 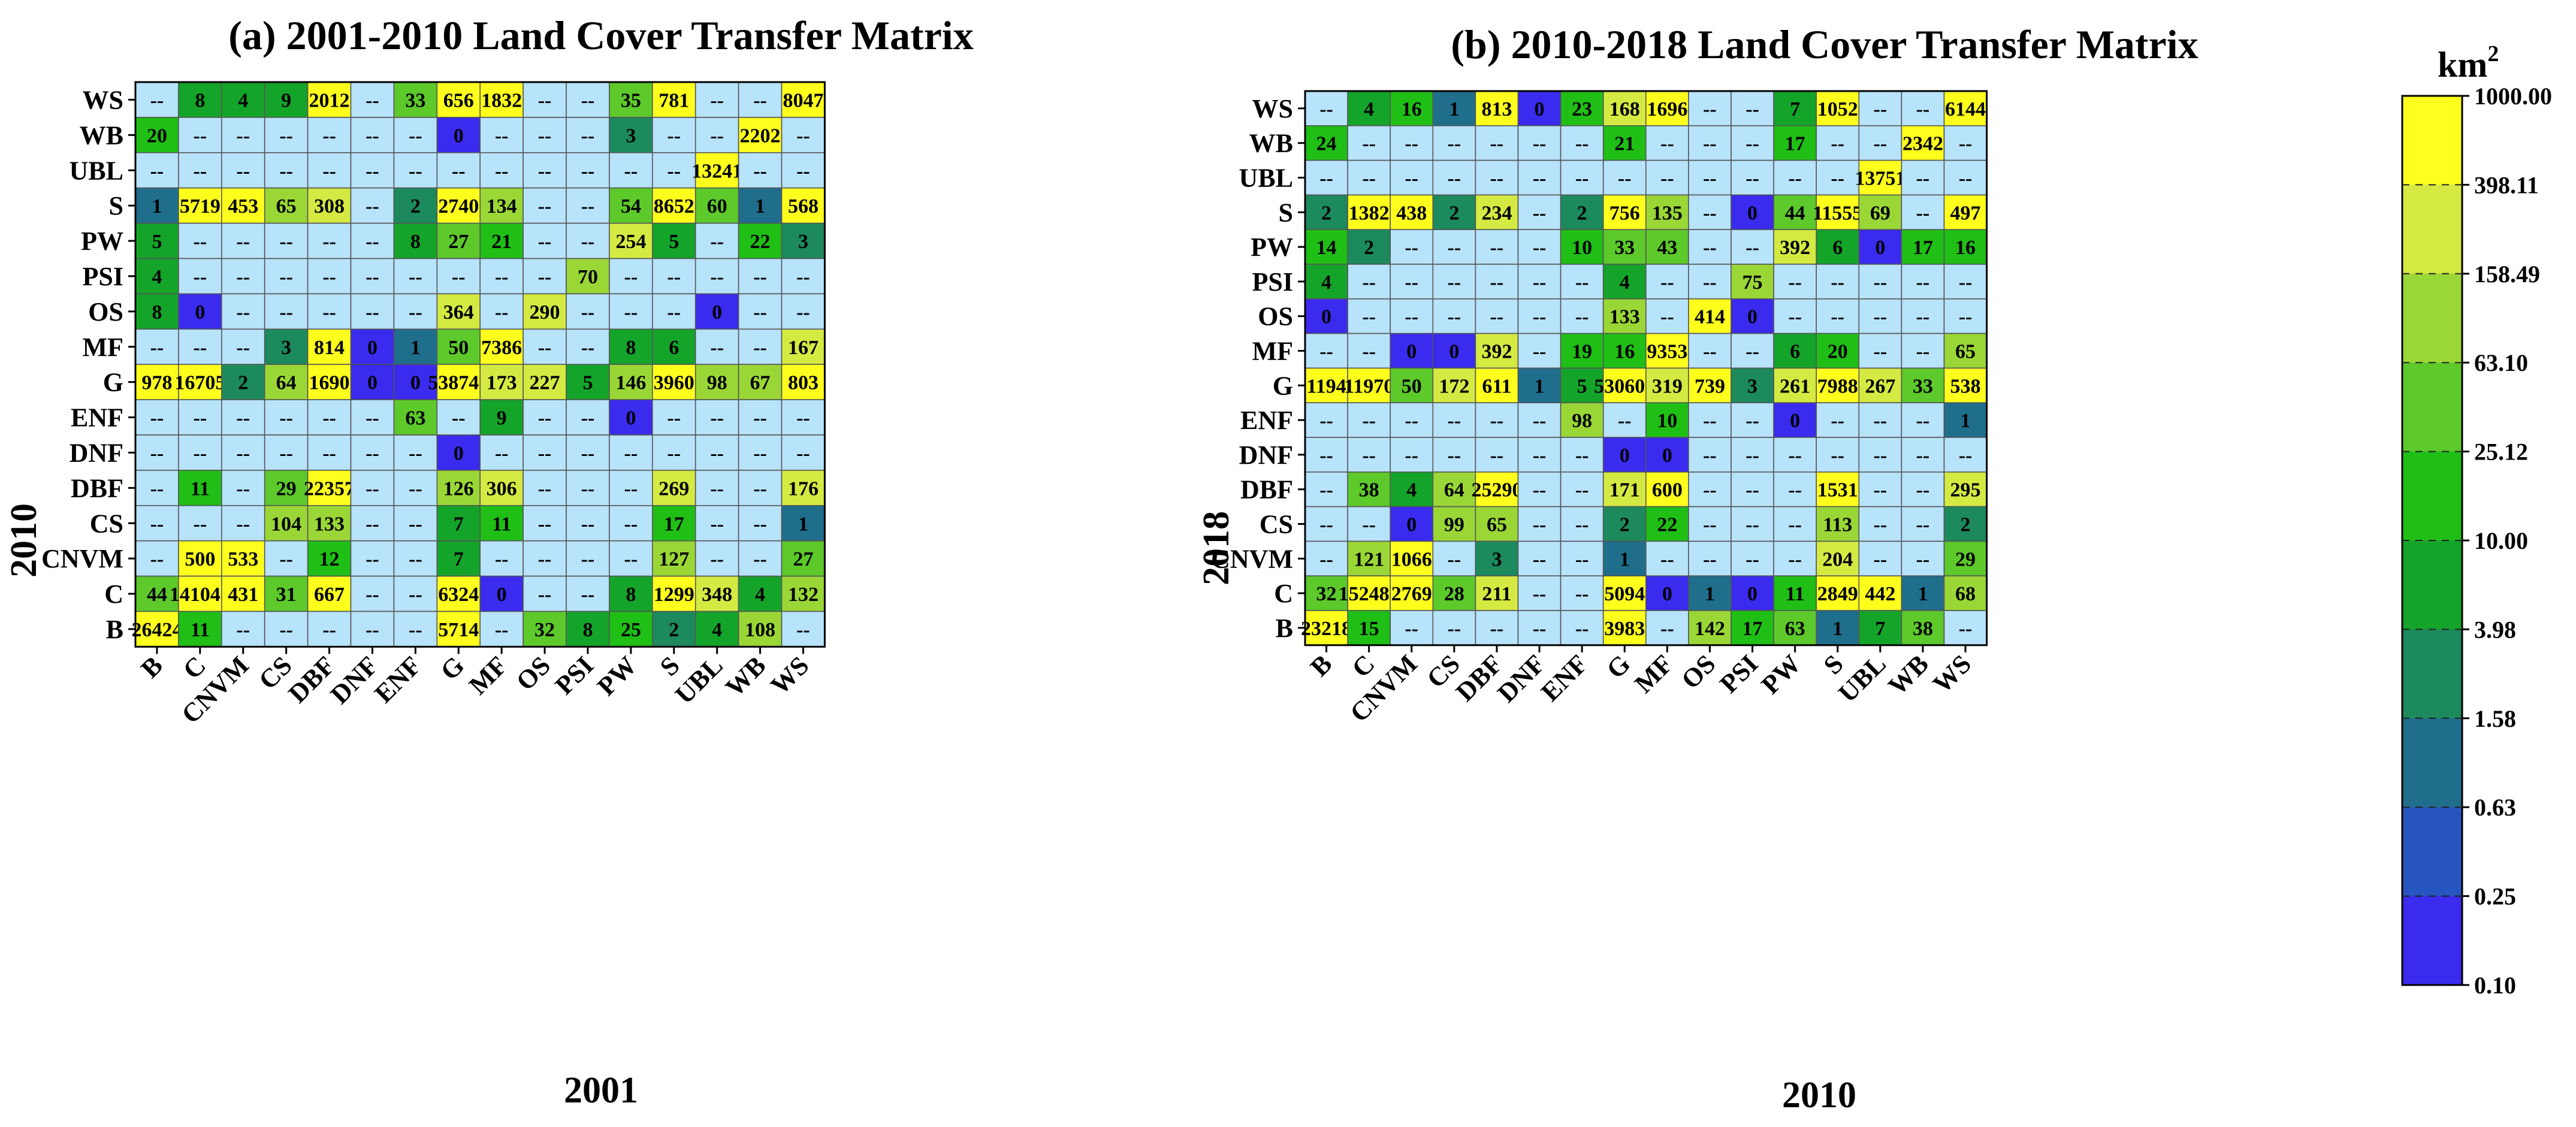 What do you see at coordinates (415, 100) in the screenshot?
I see `heatmap-cell-label-a: 33` at bounding box center [415, 100].